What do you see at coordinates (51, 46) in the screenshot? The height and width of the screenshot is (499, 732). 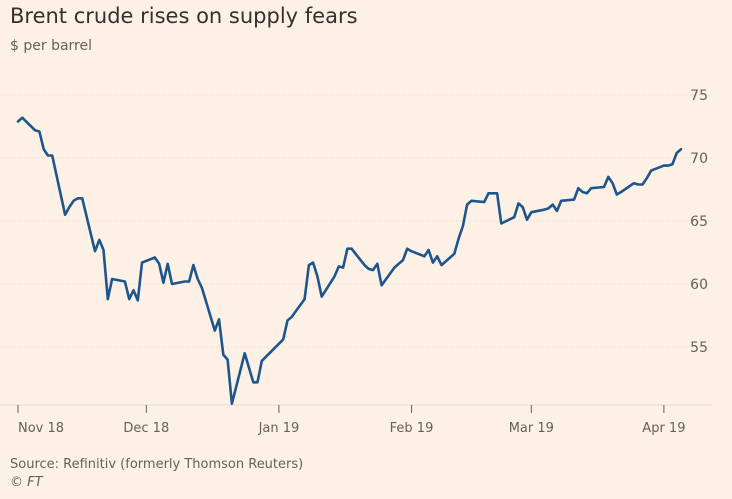 I see `chart-subtitle: $ per barrel` at bounding box center [51, 46].